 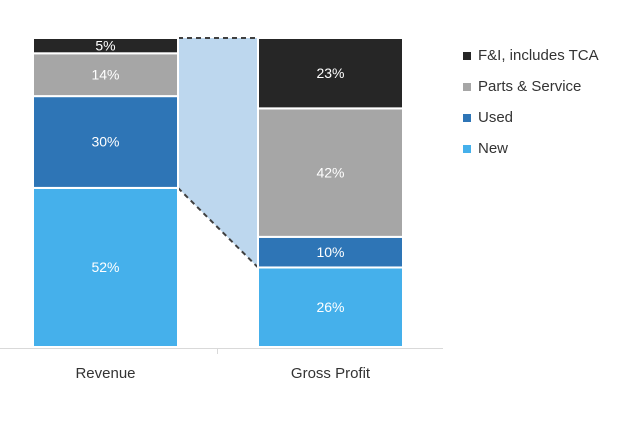 I want to click on data-label-gross-profit-parts-service: 42%, so click(x=330, y=172).